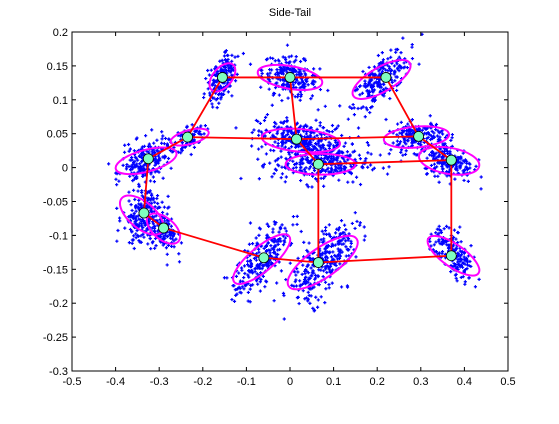 This screenshot has width=559, height=424. What do you see at coordinates (148, 159) in the screenshot?
I see `graph-node` at bounding box center [148, 159].